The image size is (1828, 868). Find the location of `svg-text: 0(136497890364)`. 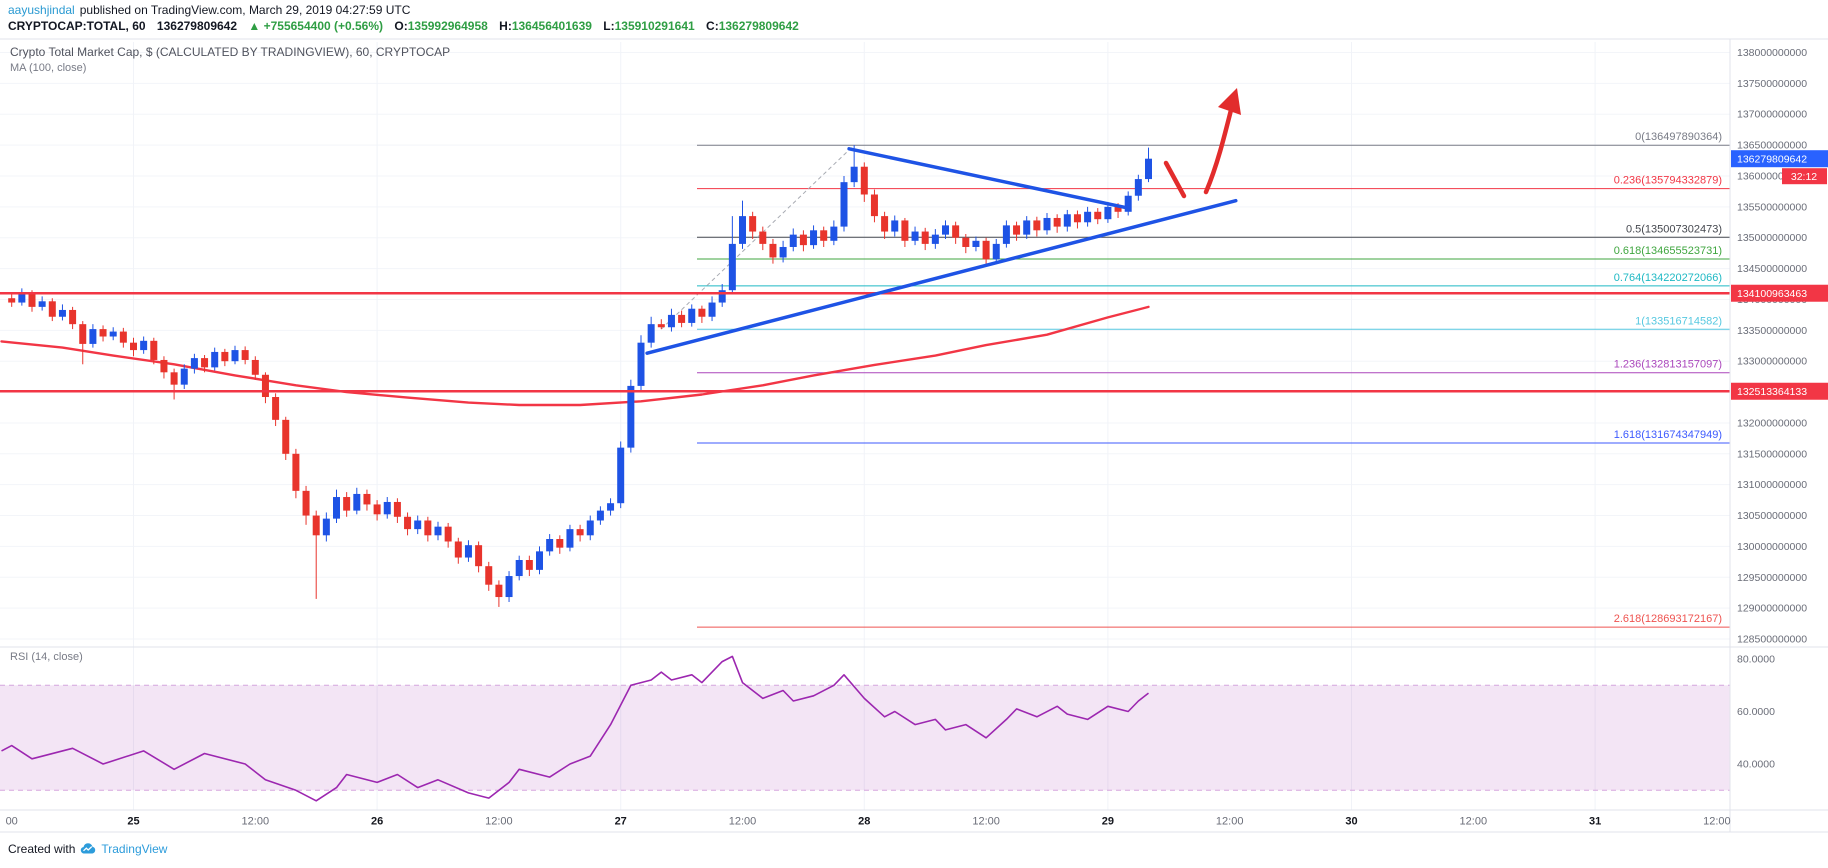

svg-text: 0(136497890364) is located at coordinates (1678, 137).